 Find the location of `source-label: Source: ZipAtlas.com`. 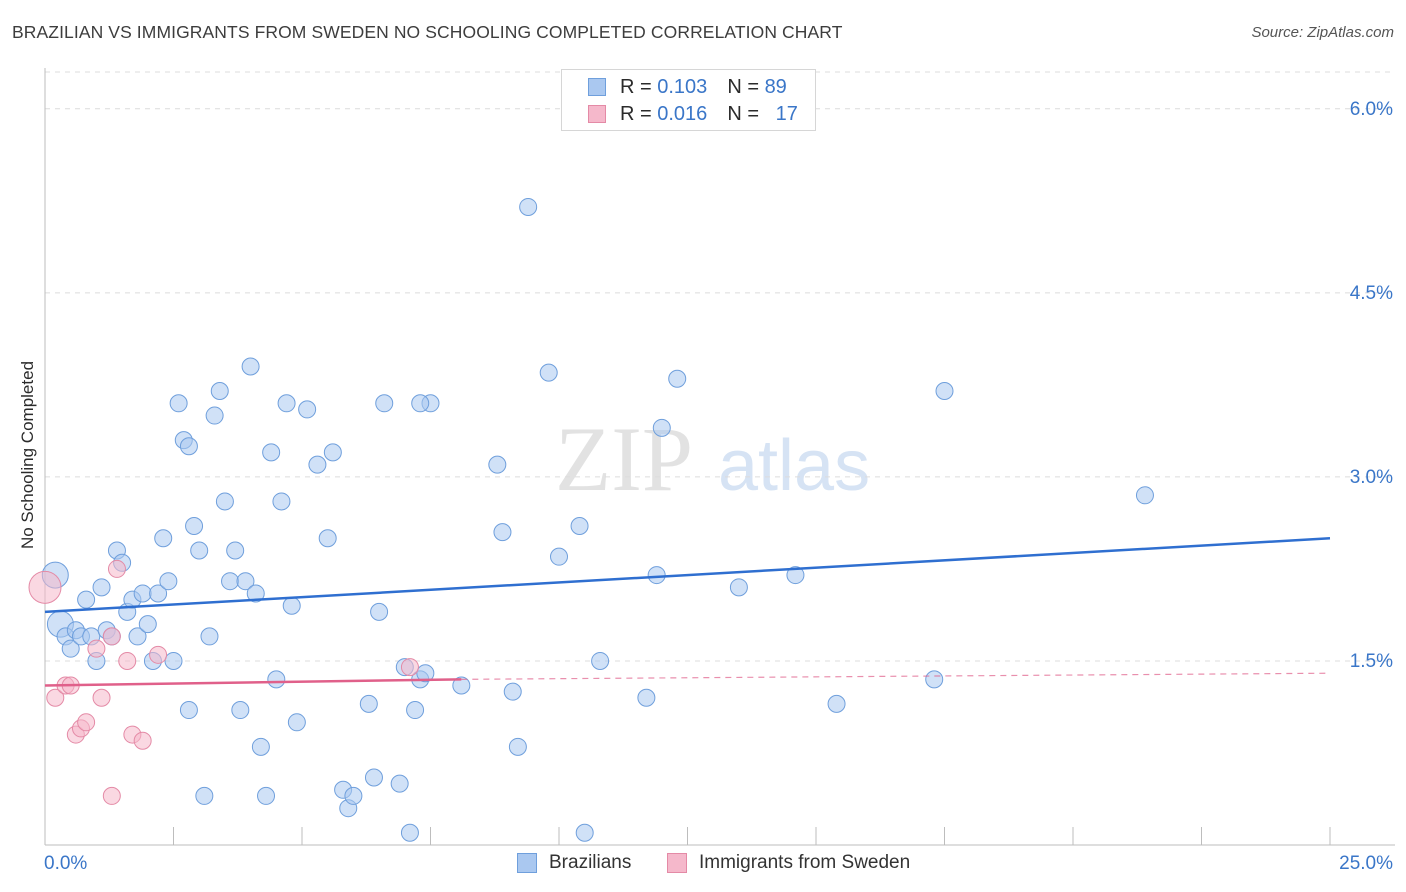

source-label: Source: ZipAtlas.com is located at coordinates (1322, 32).